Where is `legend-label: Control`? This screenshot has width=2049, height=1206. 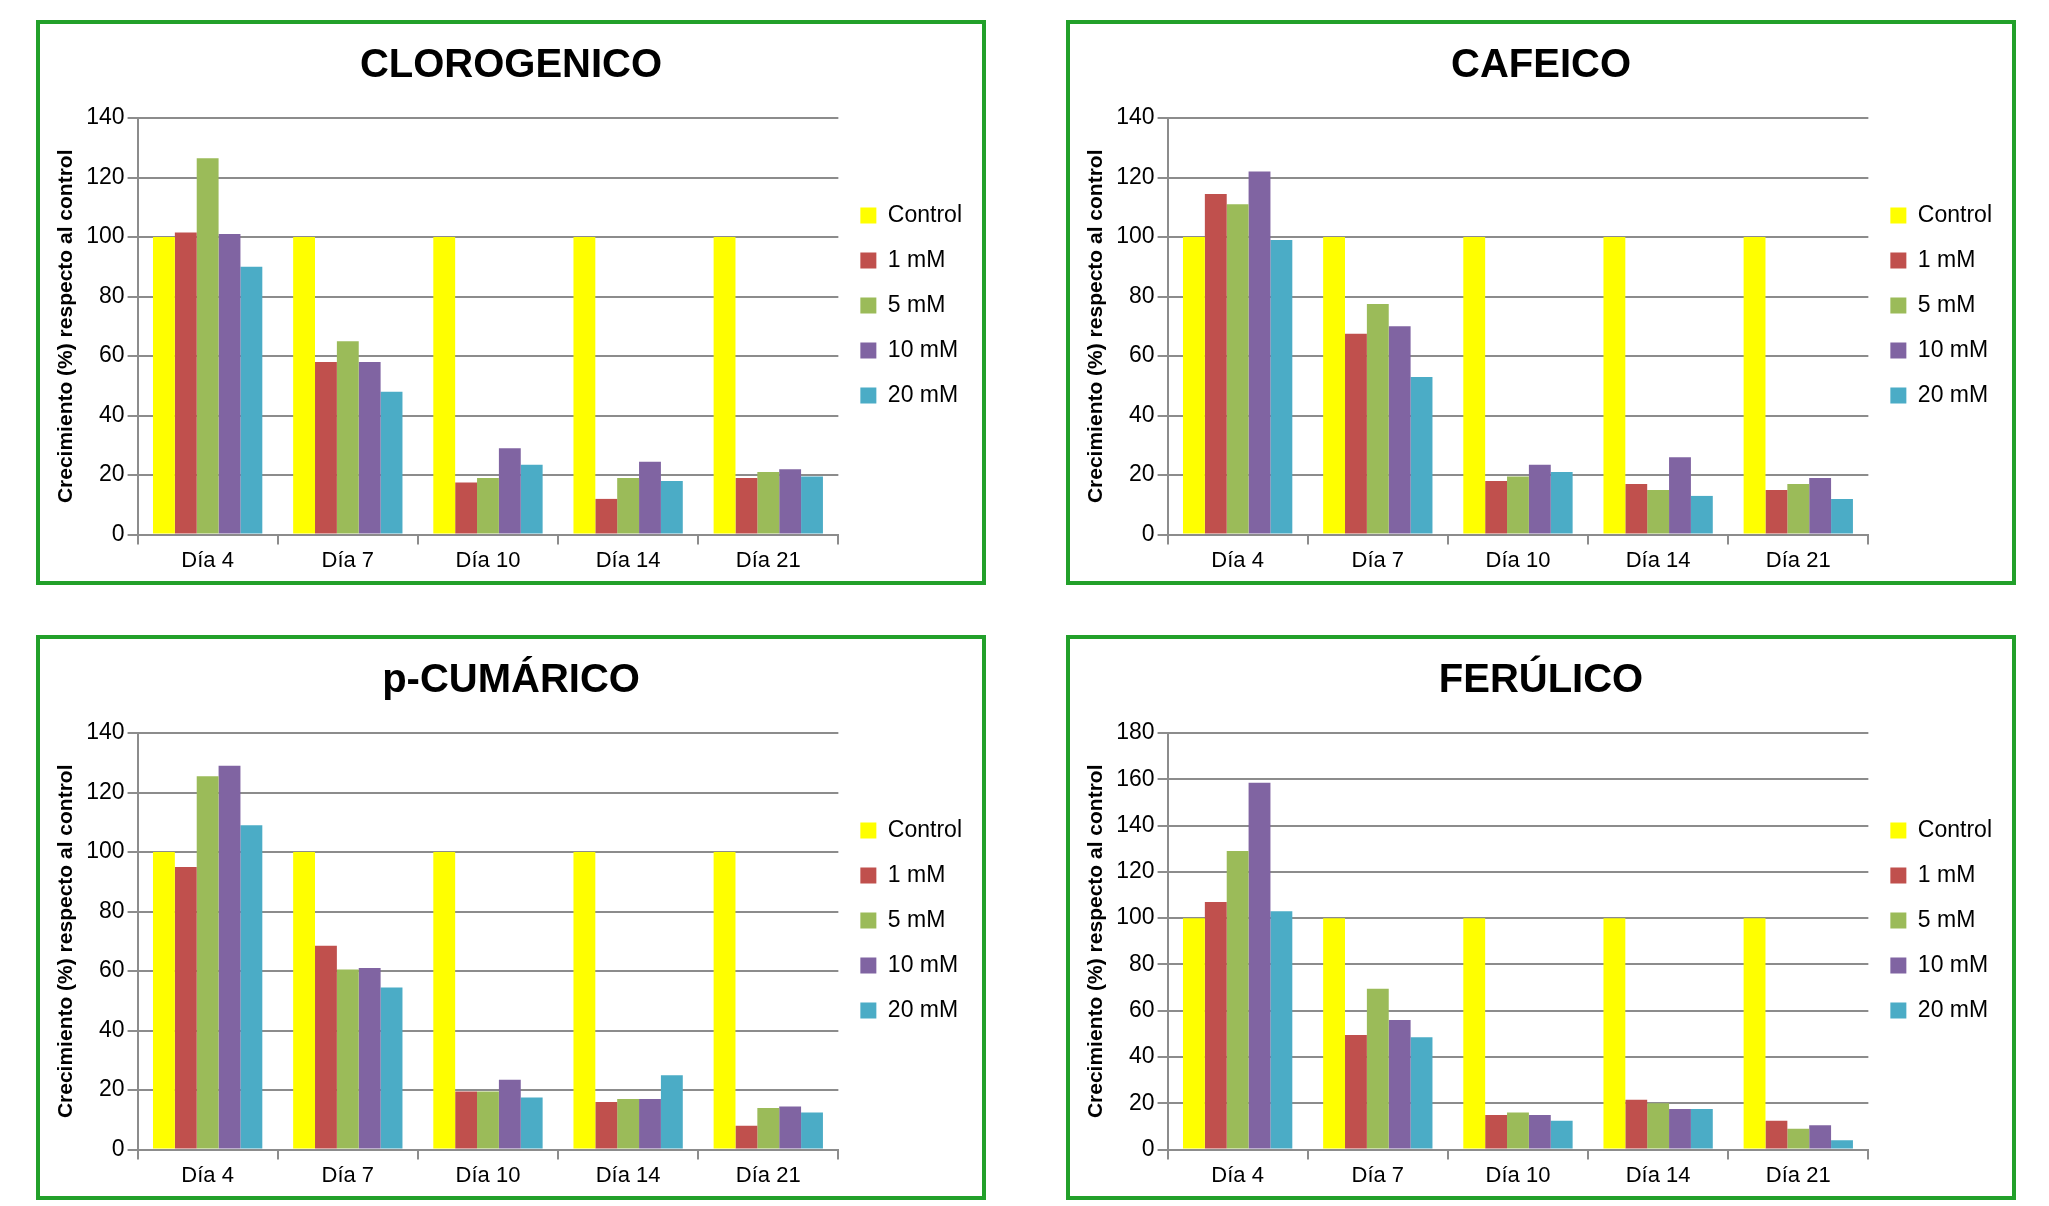
legend-label: Control is located at coordinates (1955, 828).